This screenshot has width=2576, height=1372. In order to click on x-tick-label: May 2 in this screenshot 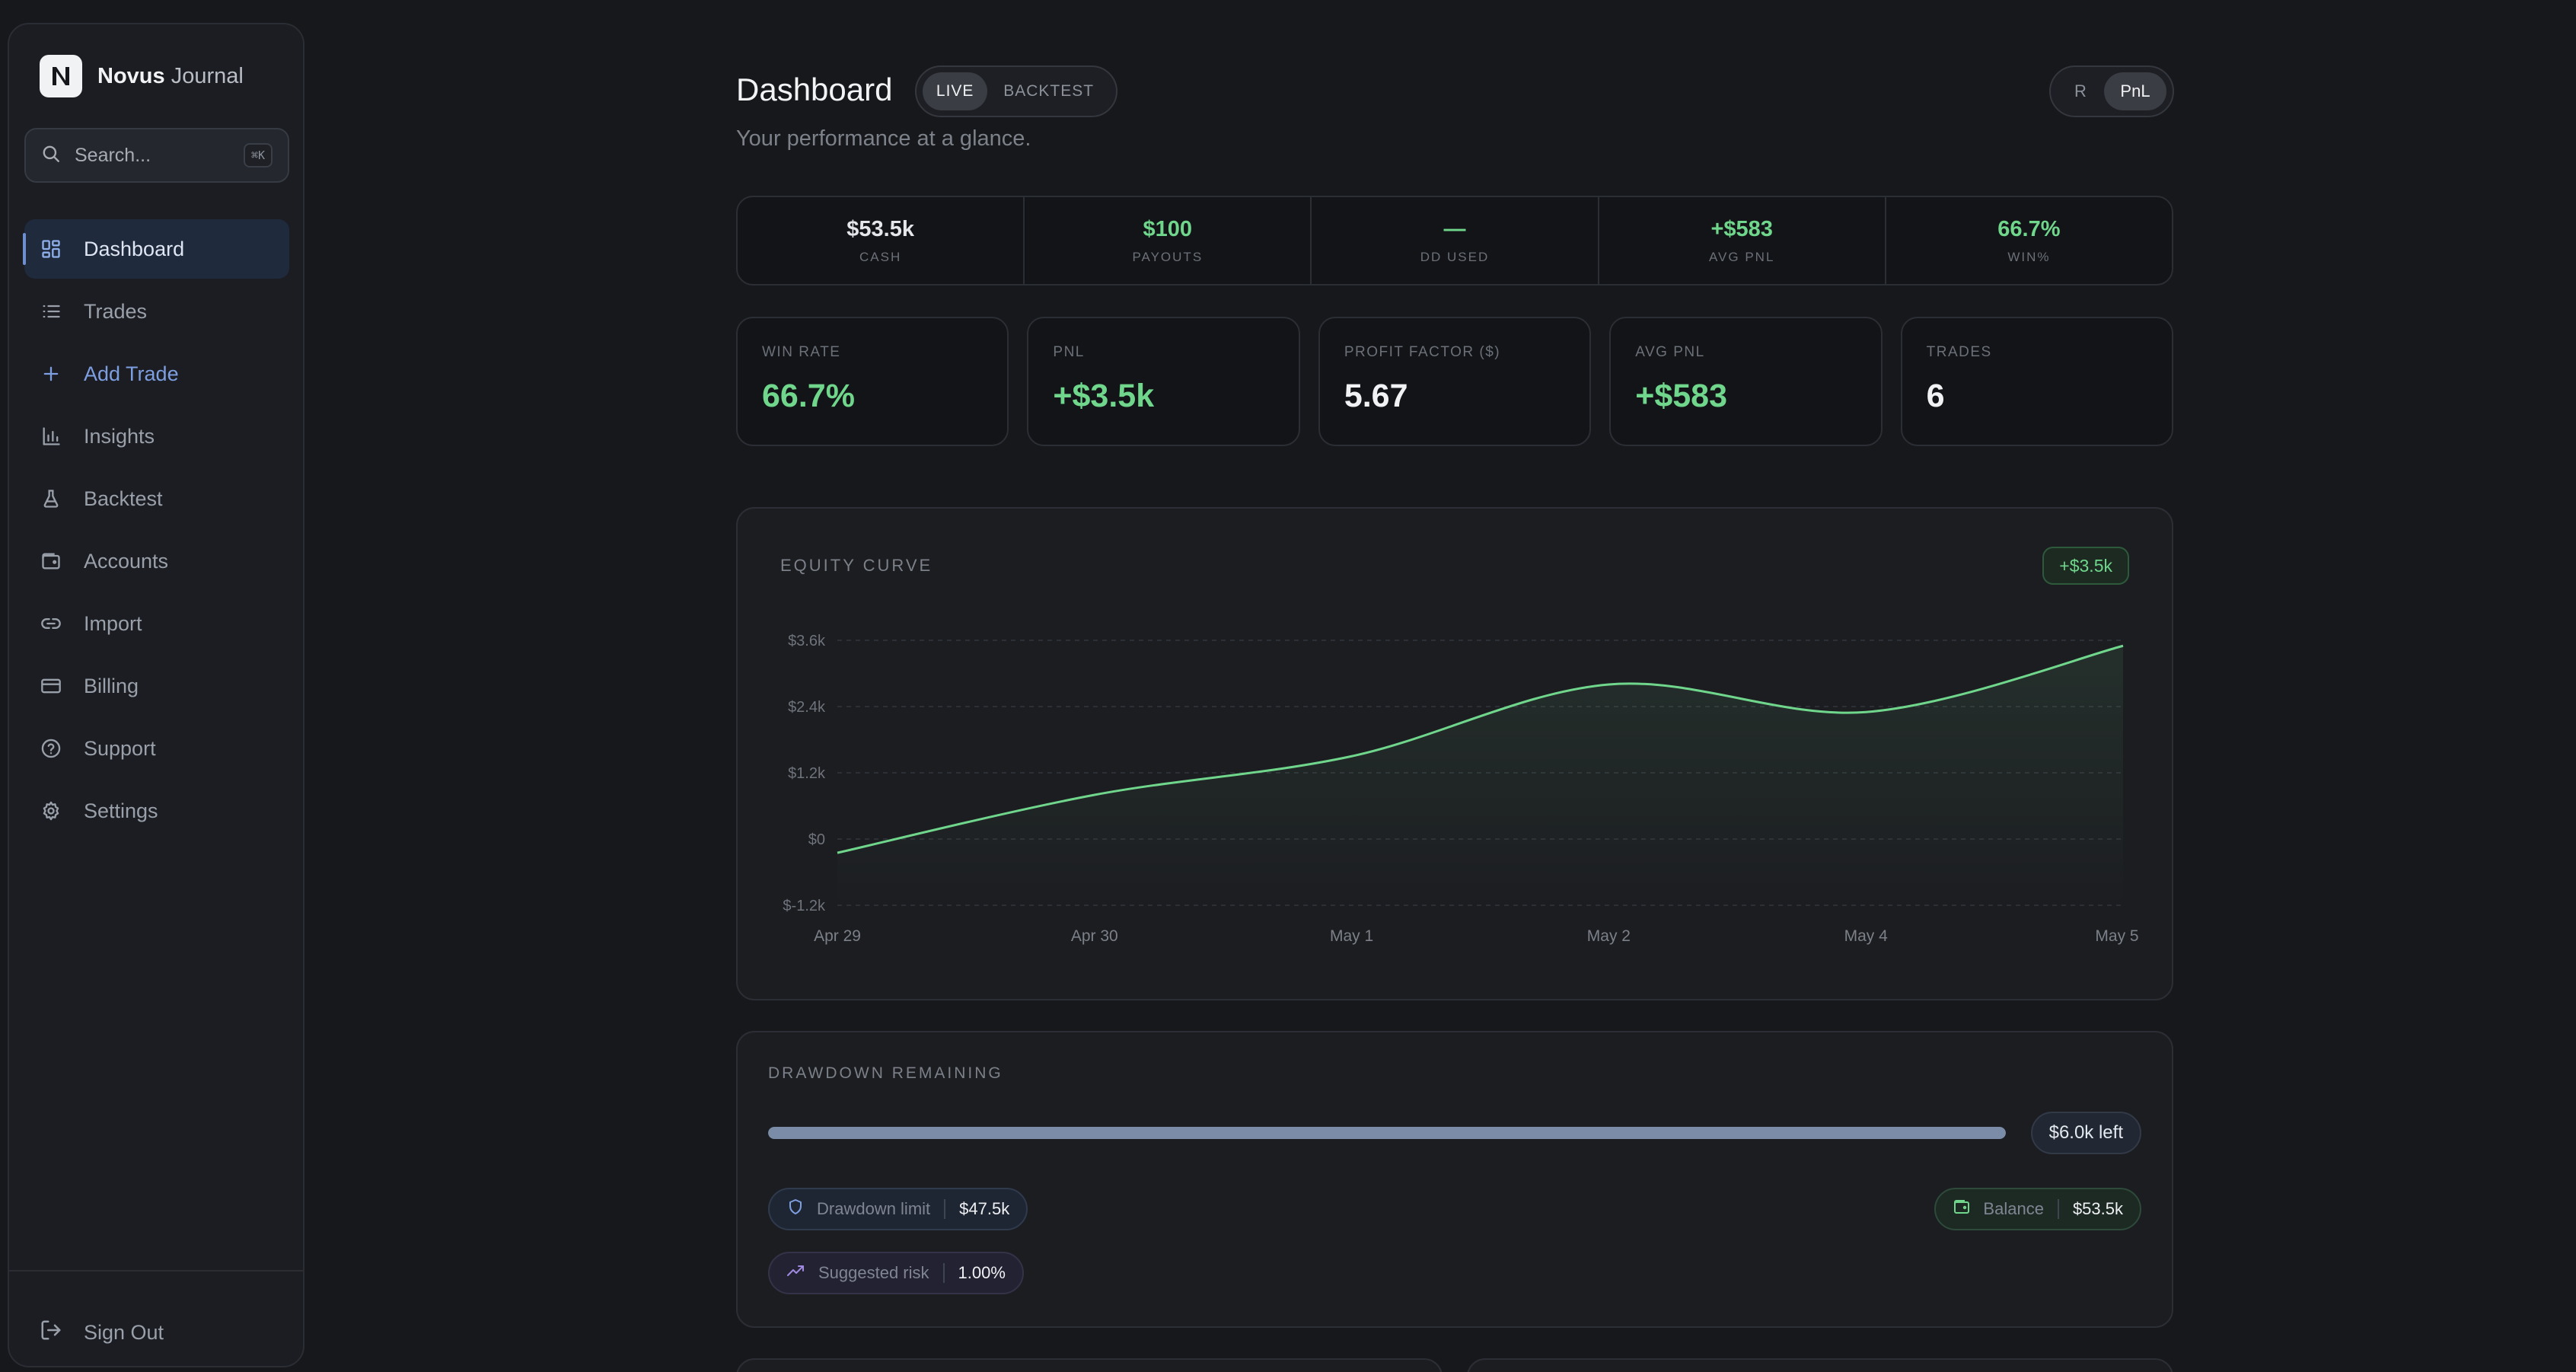, I will do `click(1609, 936)`.